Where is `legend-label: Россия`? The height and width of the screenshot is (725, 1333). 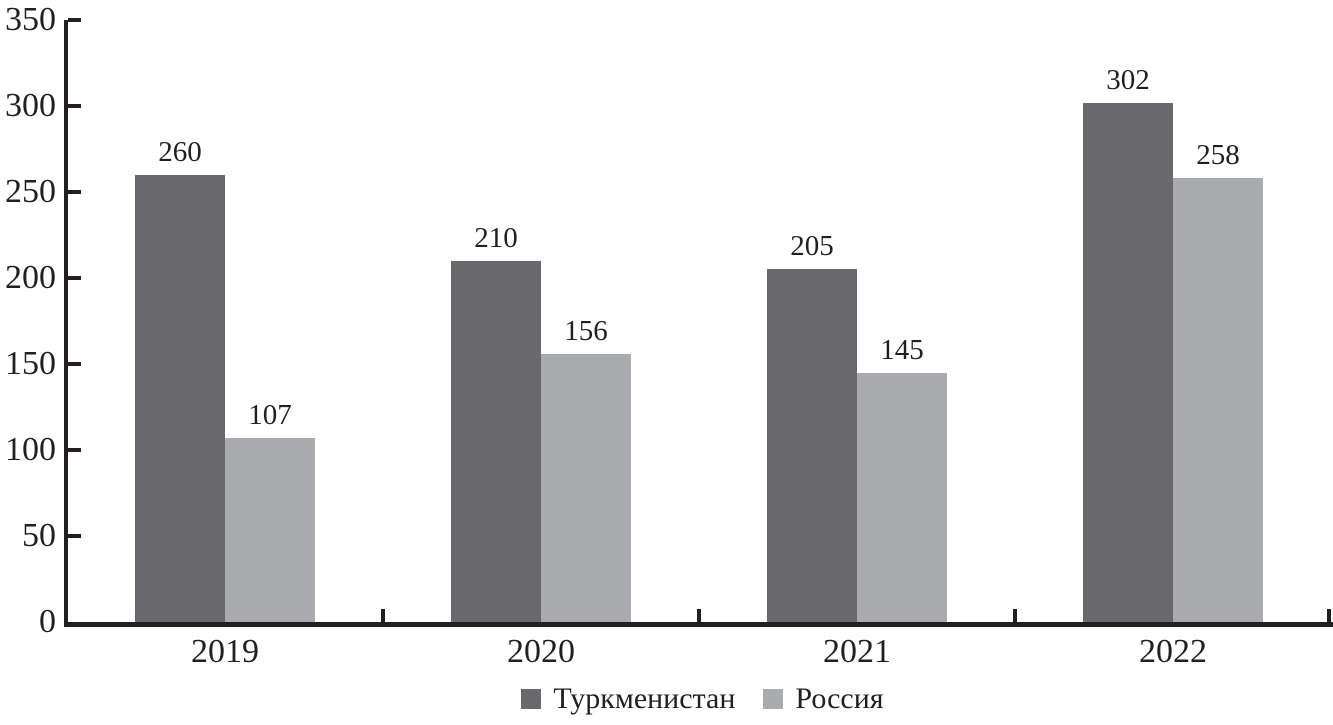 legend-label: Россия is located at coordinates (839, 698).